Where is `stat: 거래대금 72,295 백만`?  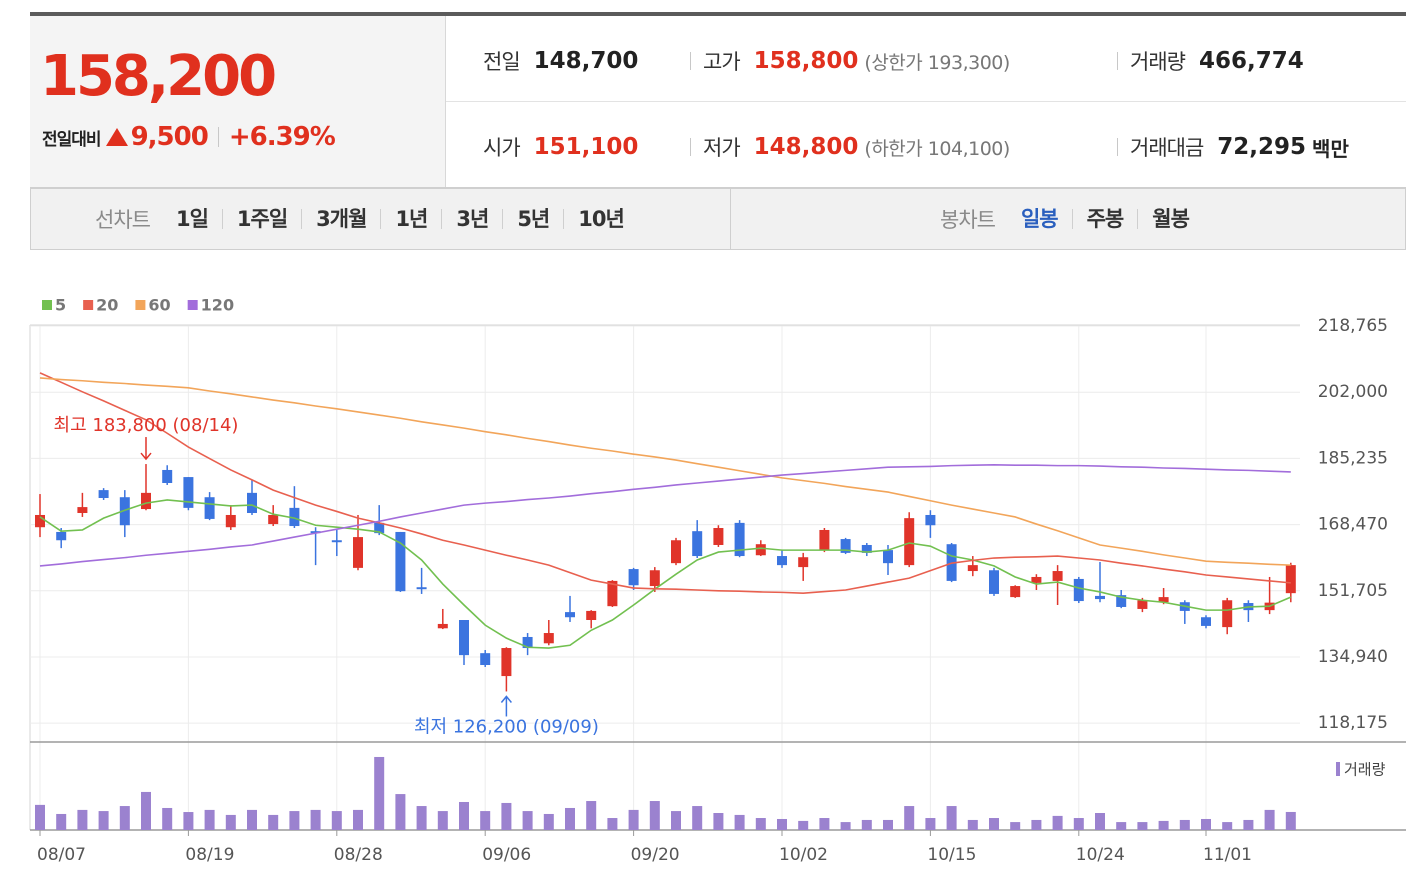 stat: 거래대금 72,295 백만 is located at coordinates (1239, 147).